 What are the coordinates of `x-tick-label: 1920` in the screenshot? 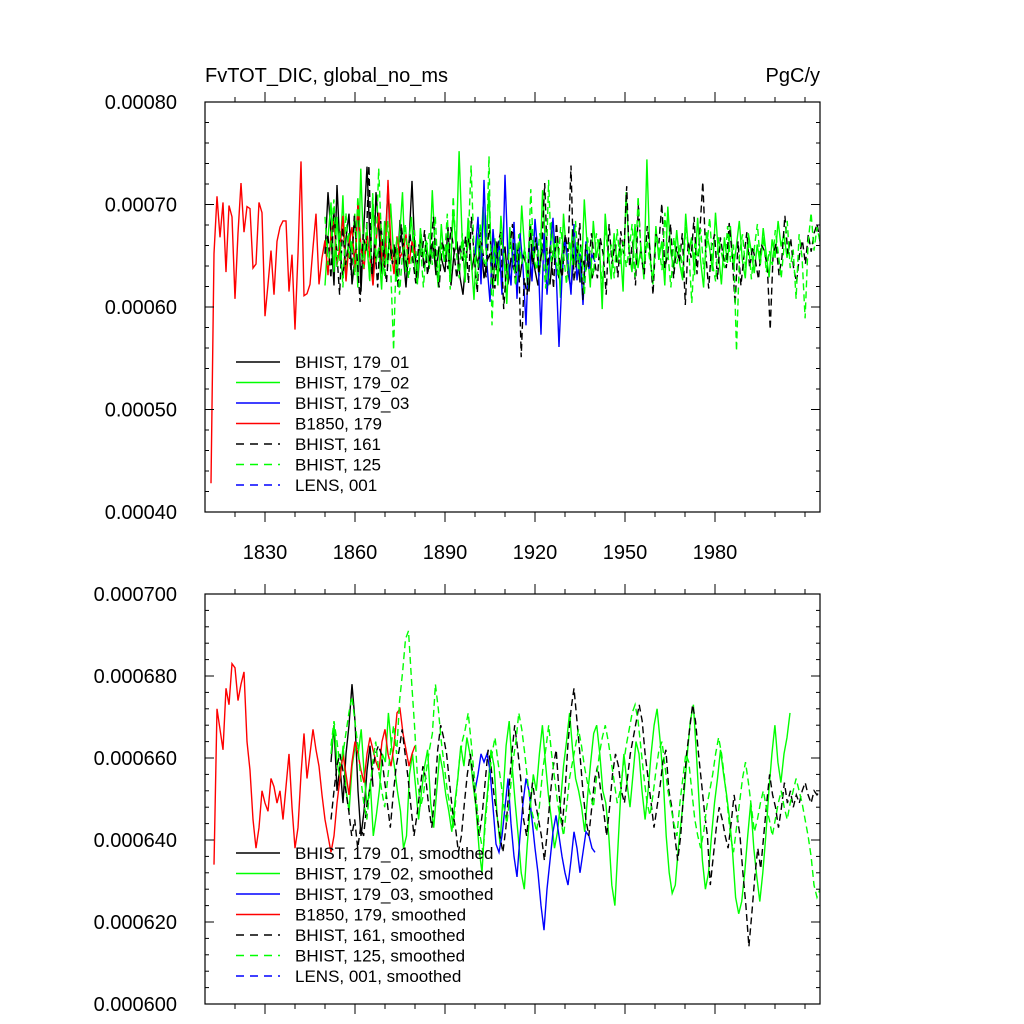 It's located at (535, 553).